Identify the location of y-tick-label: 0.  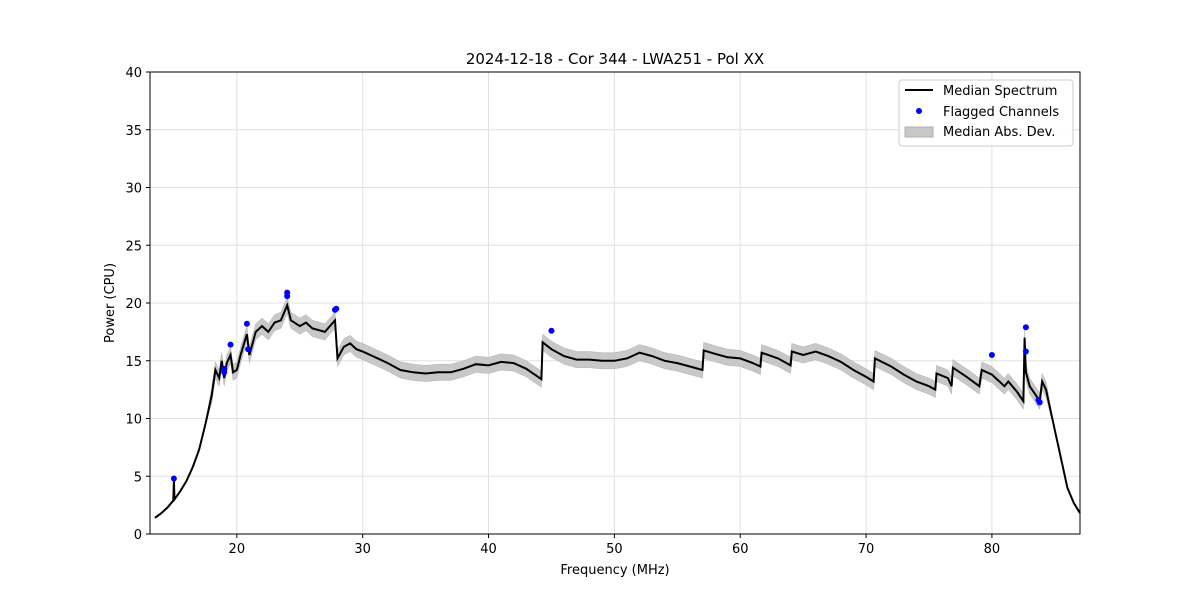
(138, 535).